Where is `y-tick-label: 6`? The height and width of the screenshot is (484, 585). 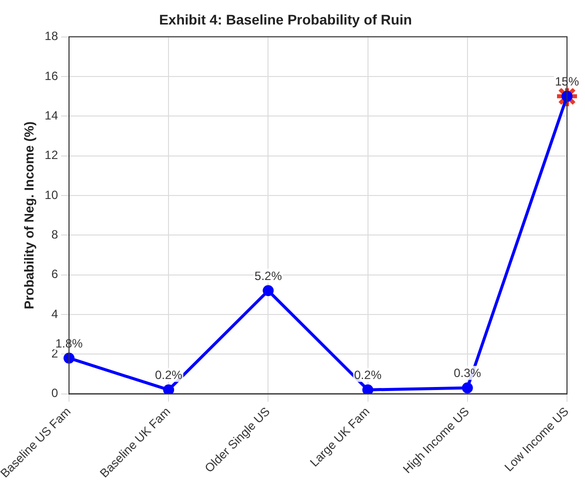 y-tick-label: 6 is located at coordinates (54, 274).